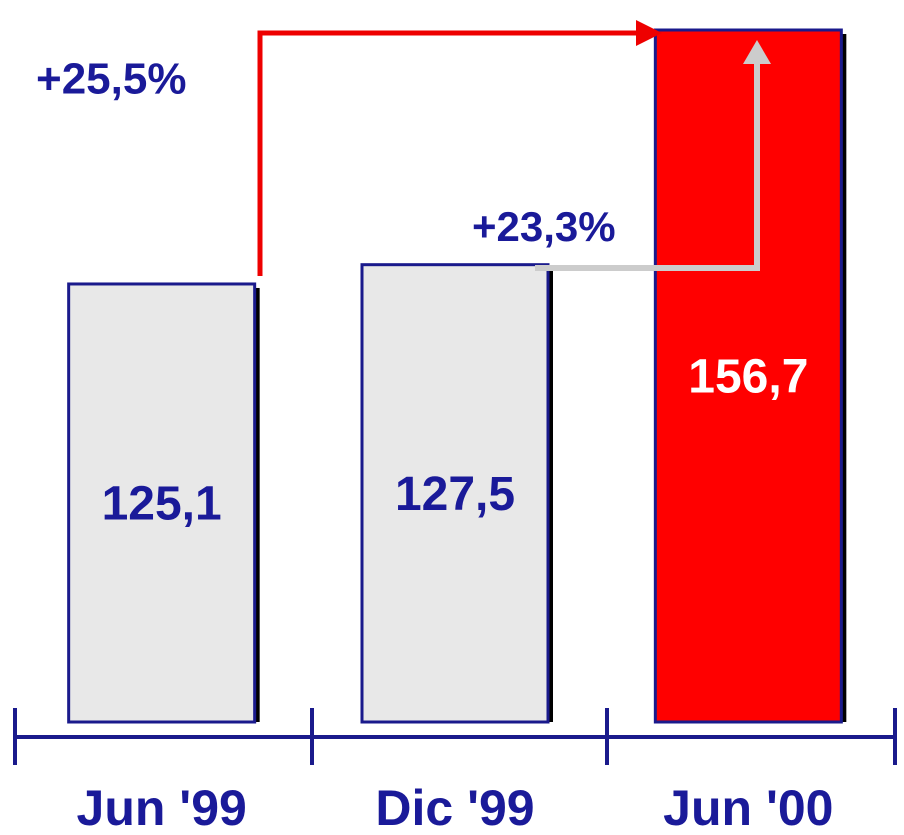 This screenshot has height=835, width=904. I want to click on x-tick-label: Jun '00, so click(748, 807).